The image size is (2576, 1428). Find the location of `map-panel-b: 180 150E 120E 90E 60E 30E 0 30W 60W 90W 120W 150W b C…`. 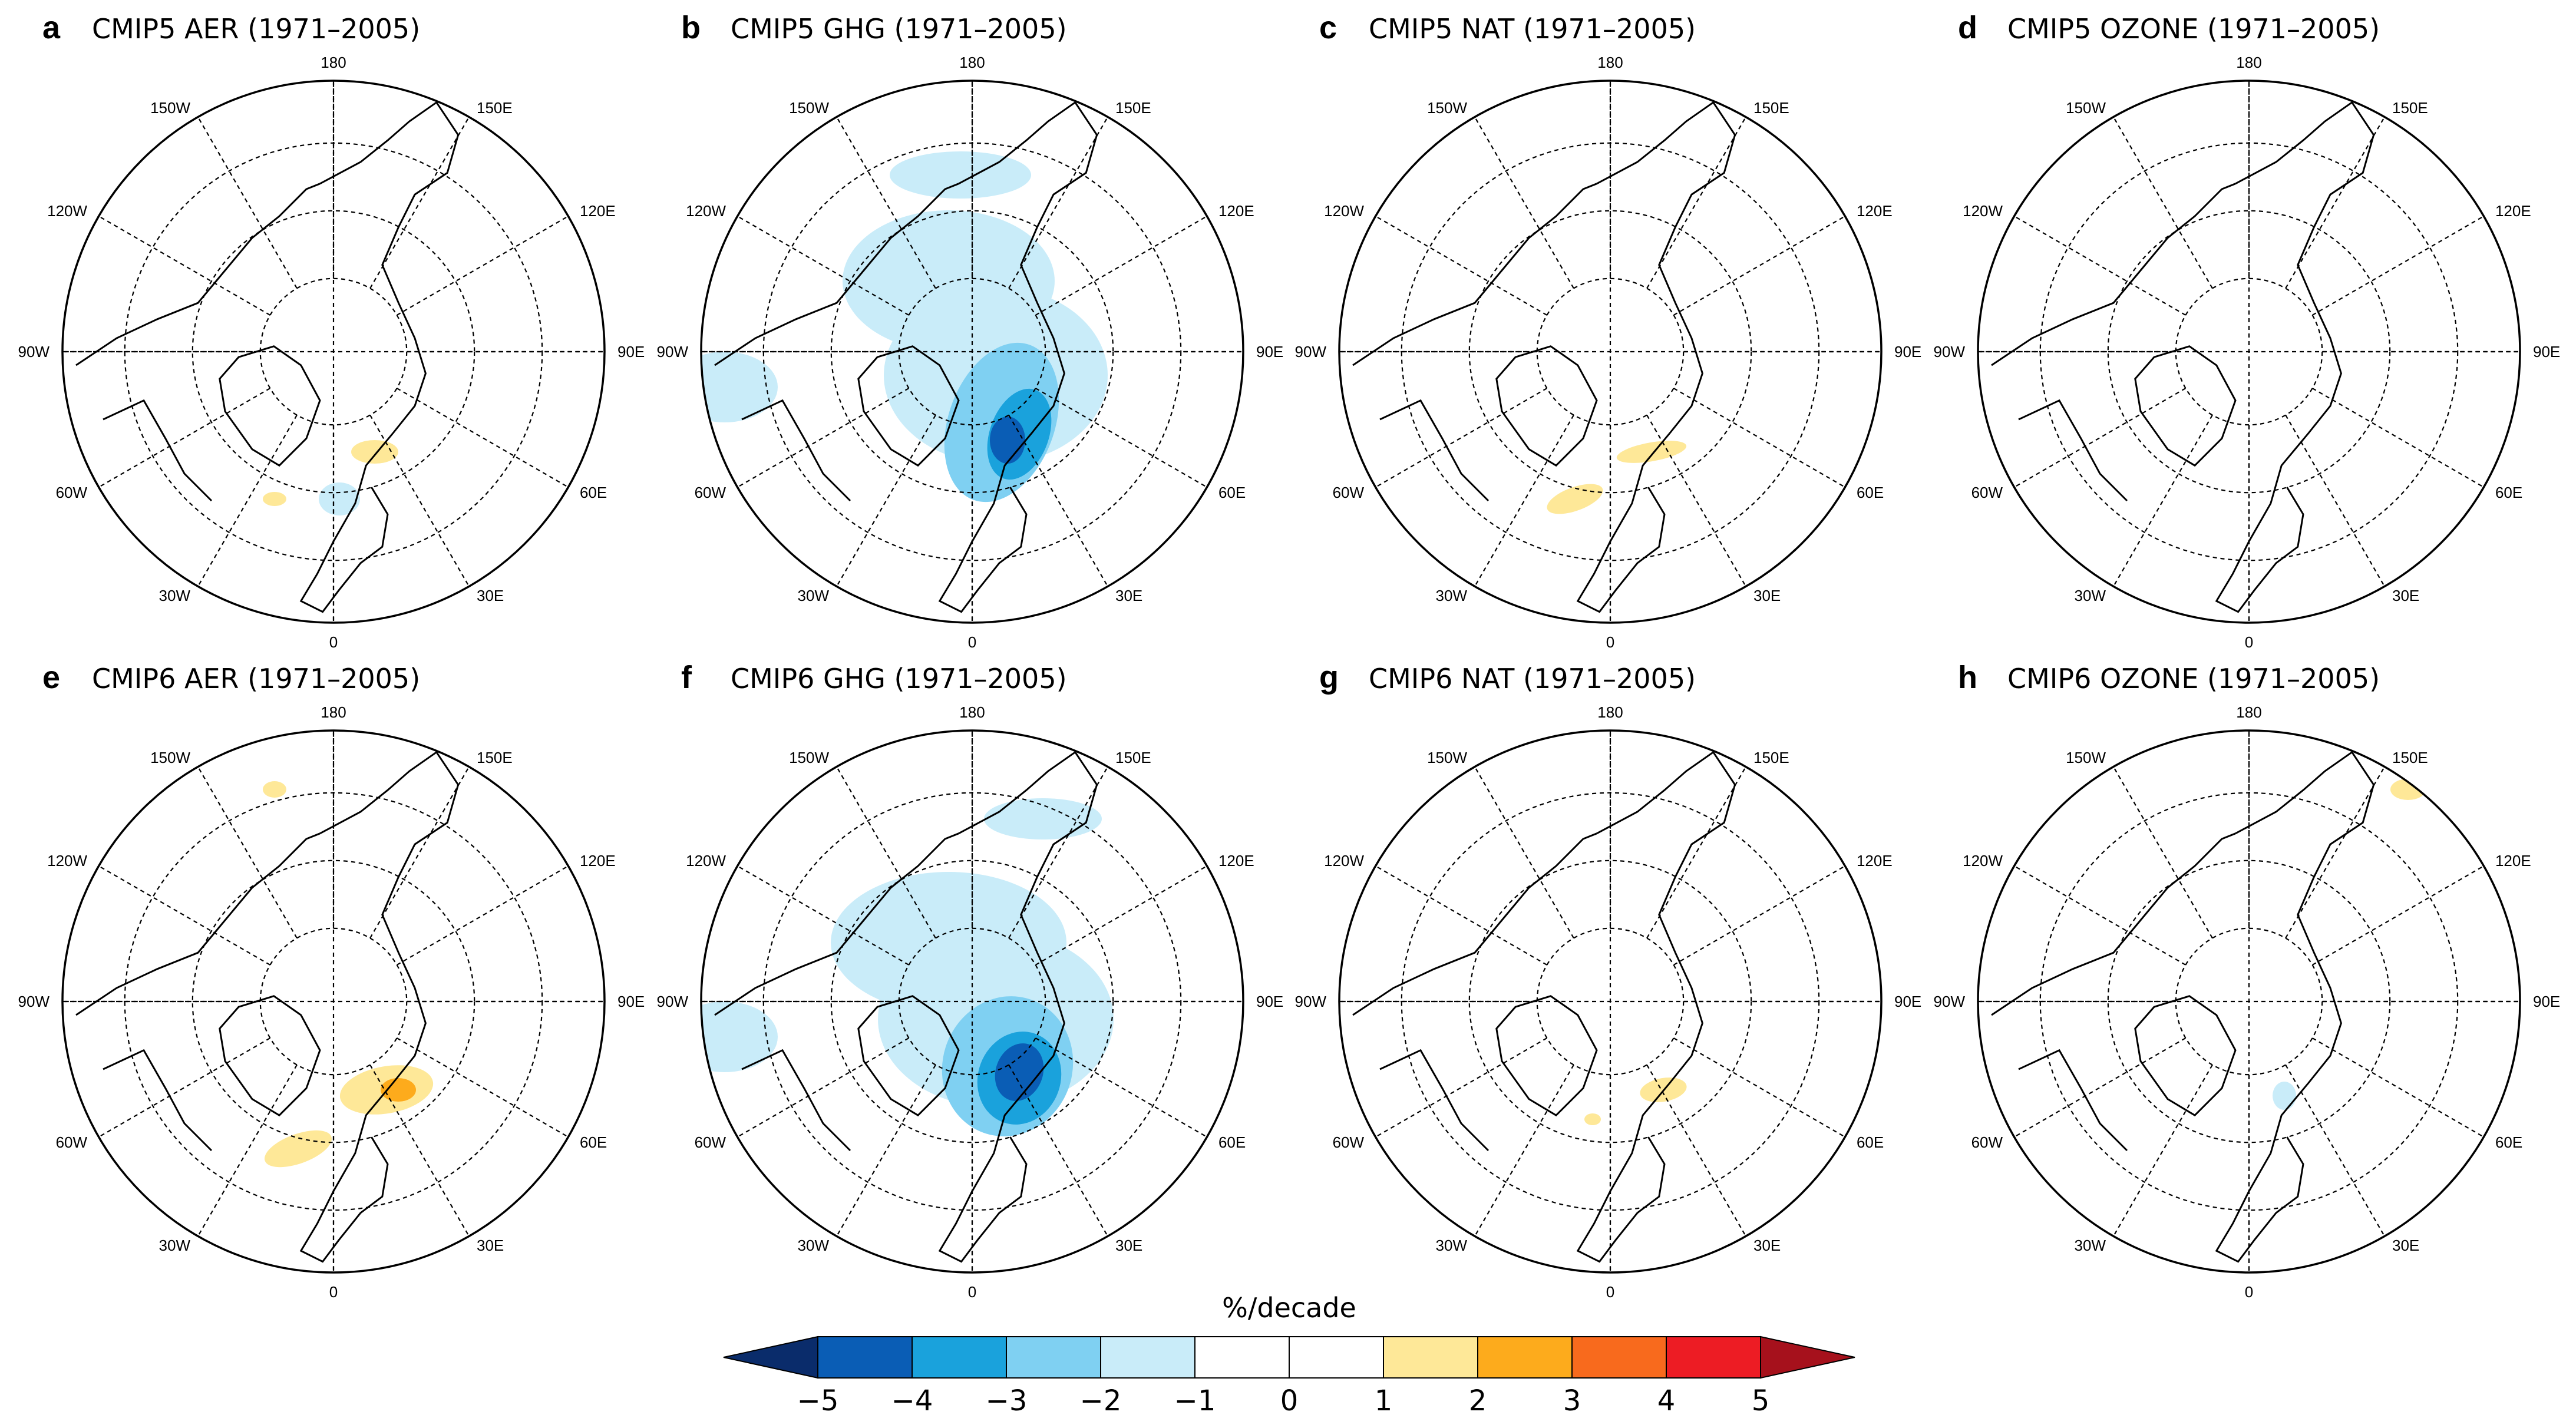

map-panel-b: 180 150E 120E 90E 60E 30E 0 30W 60W 90W 120W 150W b C… is located at coordinates (970, 330).